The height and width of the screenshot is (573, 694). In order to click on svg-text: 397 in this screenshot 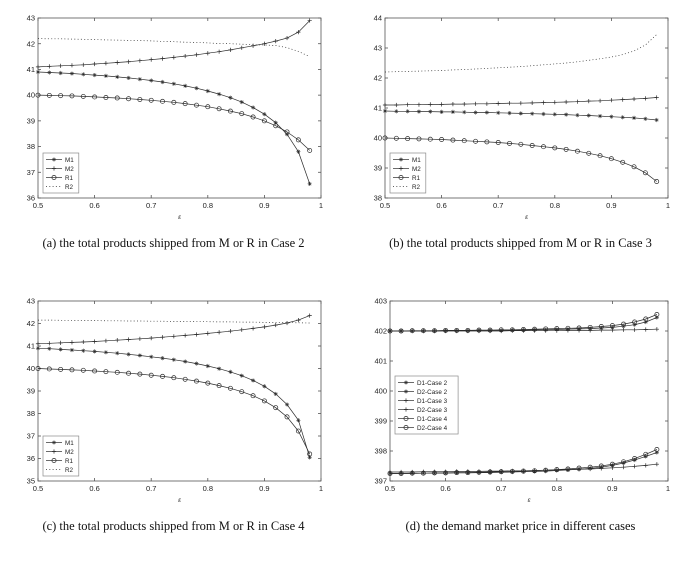, I will do `click(380, 481)`.